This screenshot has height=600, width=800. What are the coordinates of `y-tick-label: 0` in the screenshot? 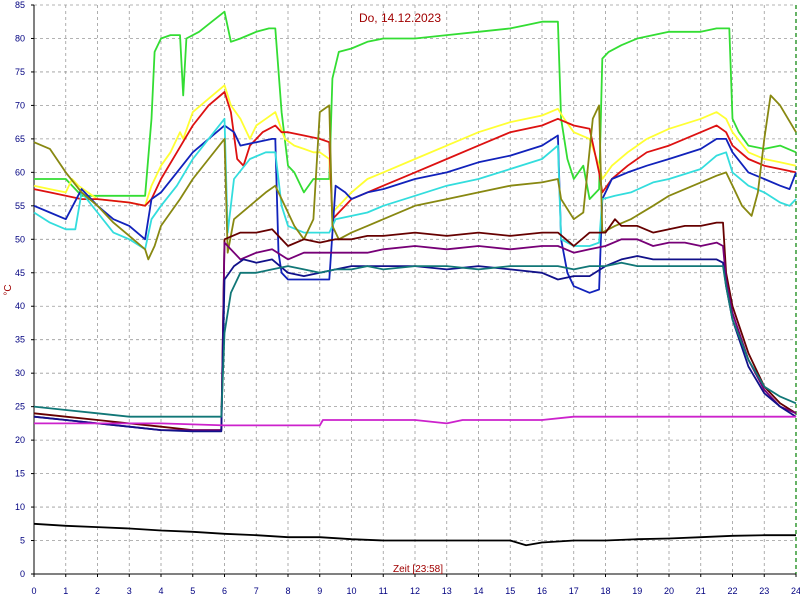 It's located at (22, 574).